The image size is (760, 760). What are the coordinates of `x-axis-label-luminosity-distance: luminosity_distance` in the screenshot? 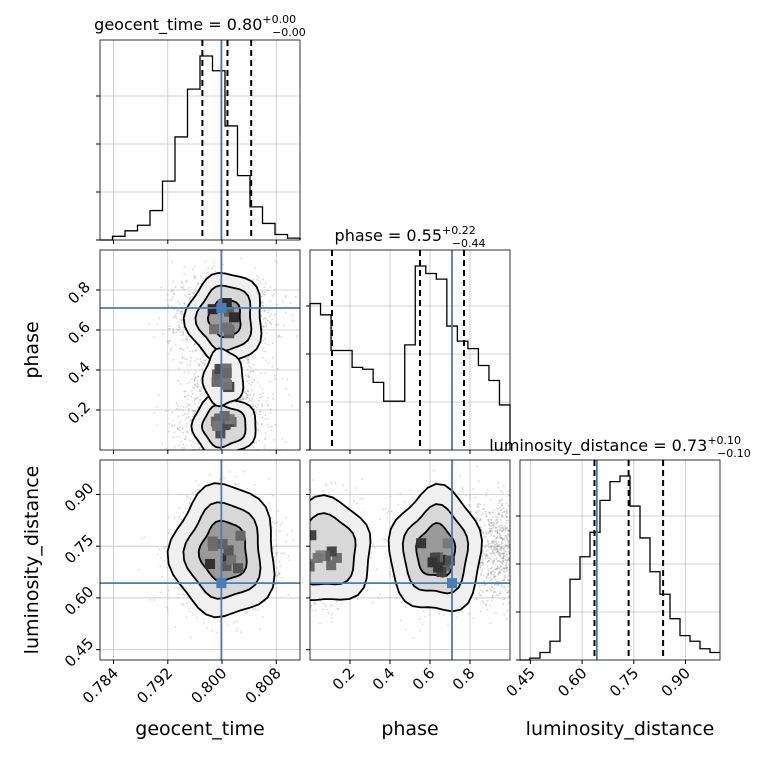 It's located at (620, 729).